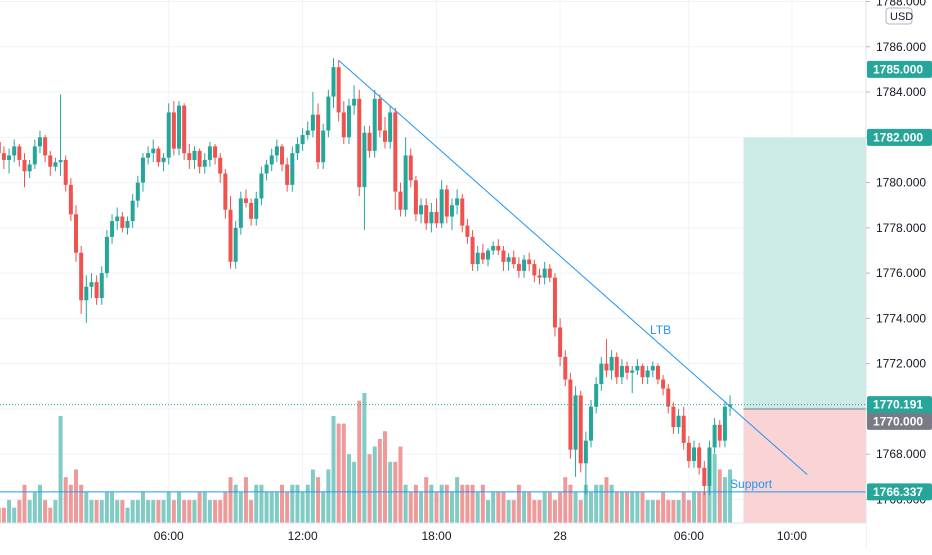  Describe the element at coordinates (901, 364) in the screenshot. I see `y-tick-label: 1772.000` at that location.